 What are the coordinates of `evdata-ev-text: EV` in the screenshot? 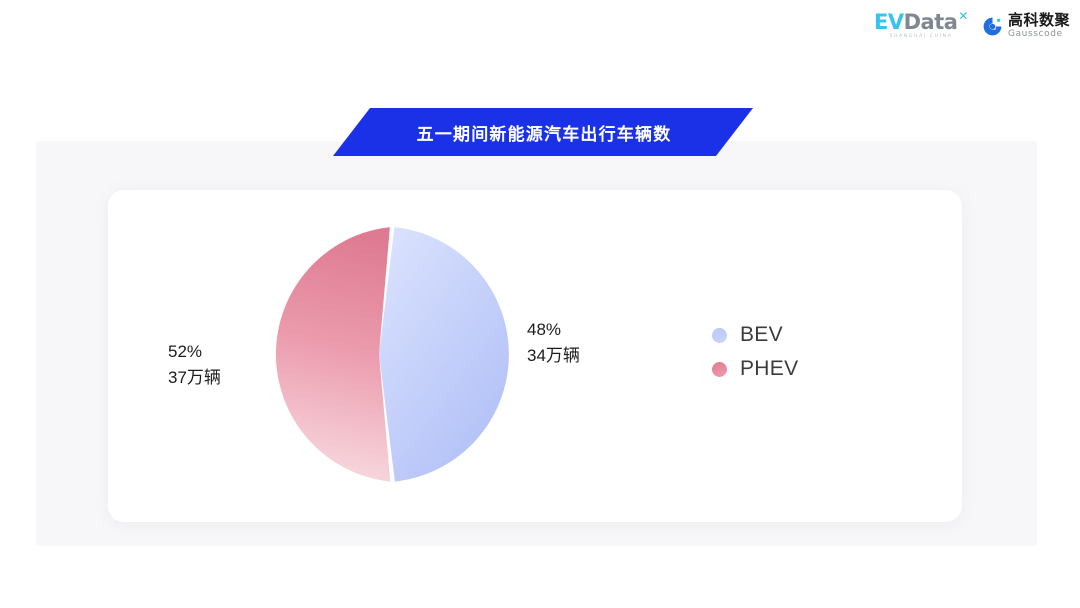 It's located at (889, 22).